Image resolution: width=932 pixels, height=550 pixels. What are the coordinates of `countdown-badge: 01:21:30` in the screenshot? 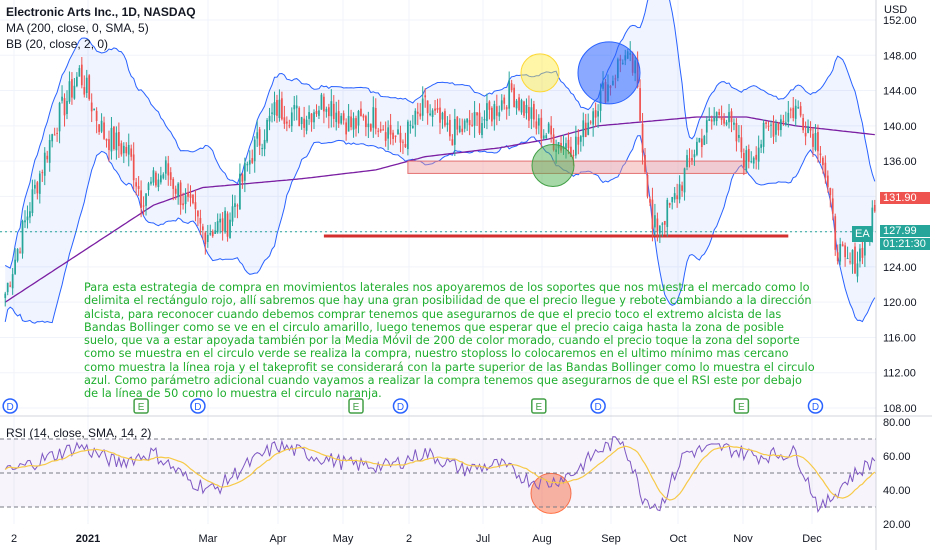 It's located at (905, 244).